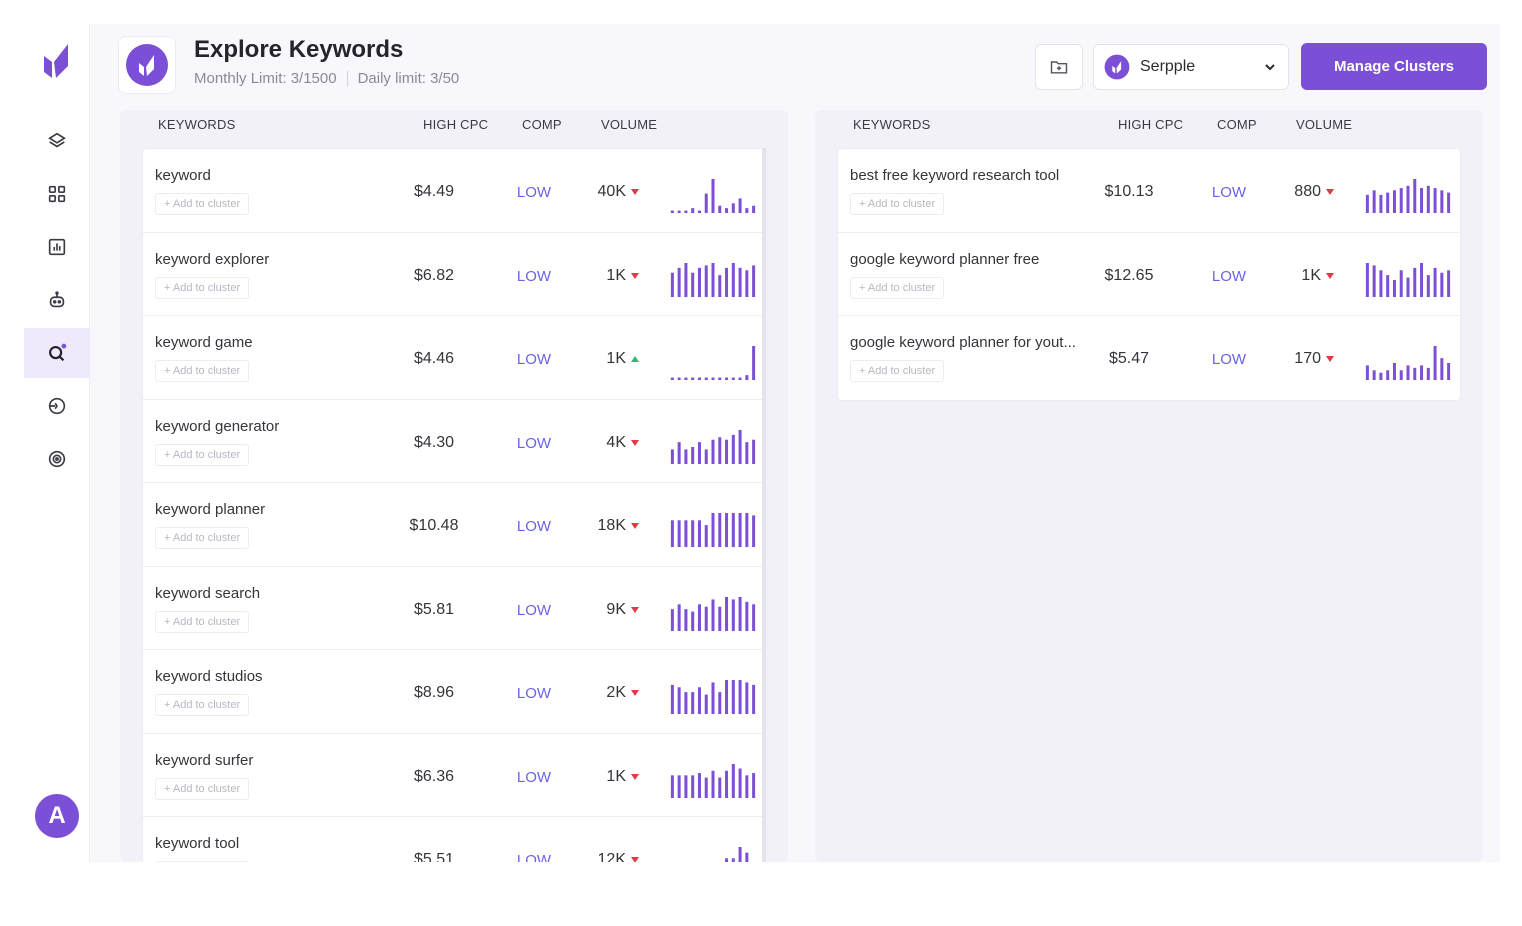 The height and width of the screenshot is (926, 1522). I want to click on sidebar-item-competitors, so click(57, 406).